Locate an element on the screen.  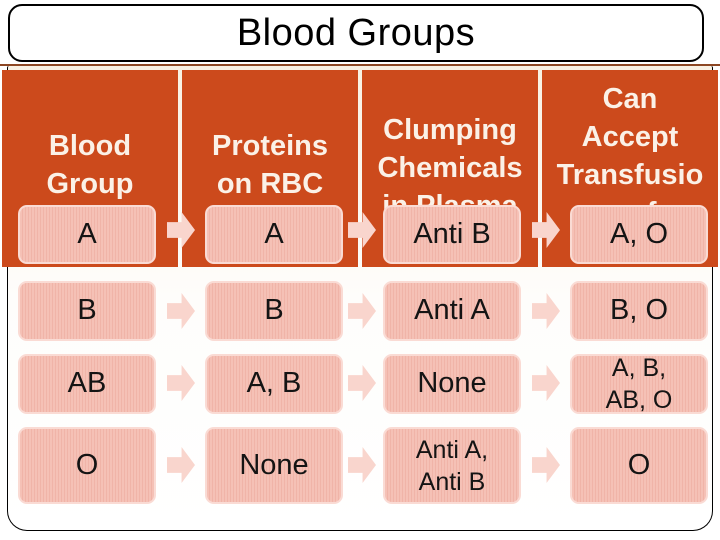
cell-blood-group-a: A is located at coordinates (87, 234).